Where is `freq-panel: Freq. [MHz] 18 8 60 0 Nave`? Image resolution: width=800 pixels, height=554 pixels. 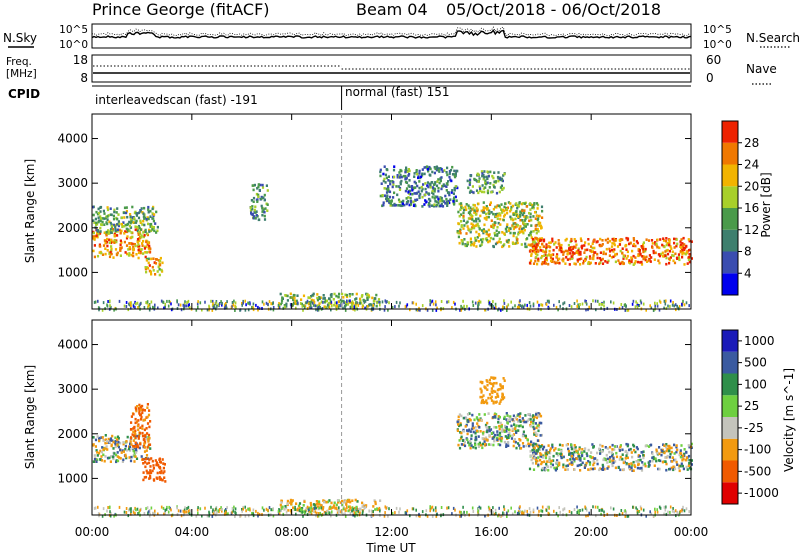
freq-panel: Freq. [MHz] 18 8 60 0 Nave is located at coordinates (391, 69).